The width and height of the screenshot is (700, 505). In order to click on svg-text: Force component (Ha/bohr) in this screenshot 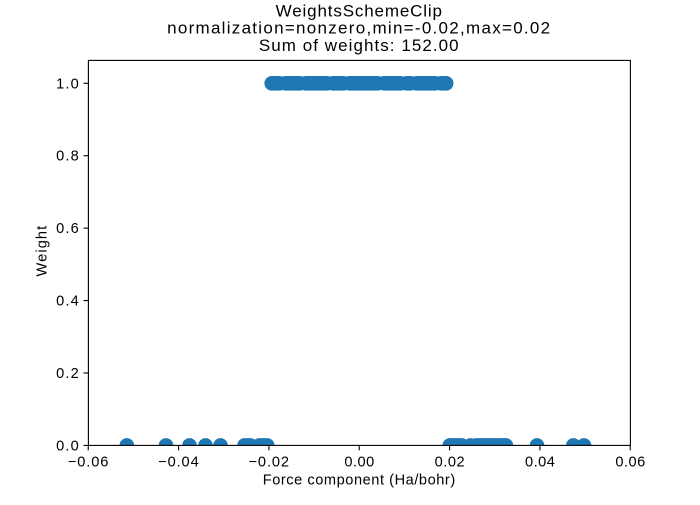, I will do `click(359, 481)`.